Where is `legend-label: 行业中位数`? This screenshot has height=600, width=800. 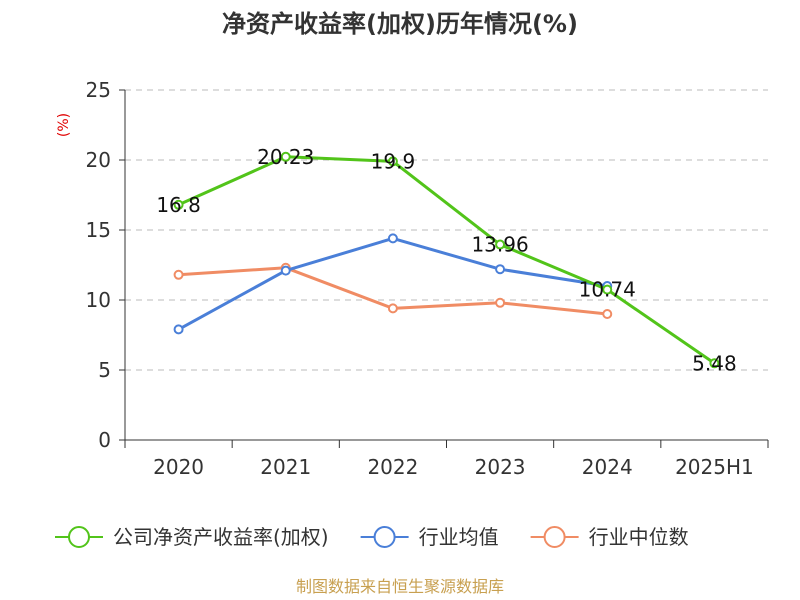 legend-label: 行业中位数 is located at coordinates (639, 537).